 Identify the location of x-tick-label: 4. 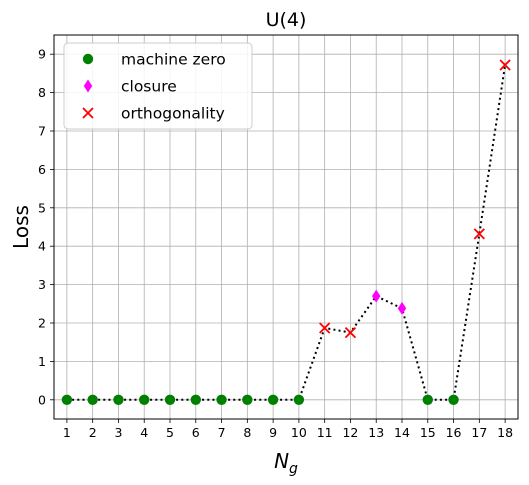
(144, 432).